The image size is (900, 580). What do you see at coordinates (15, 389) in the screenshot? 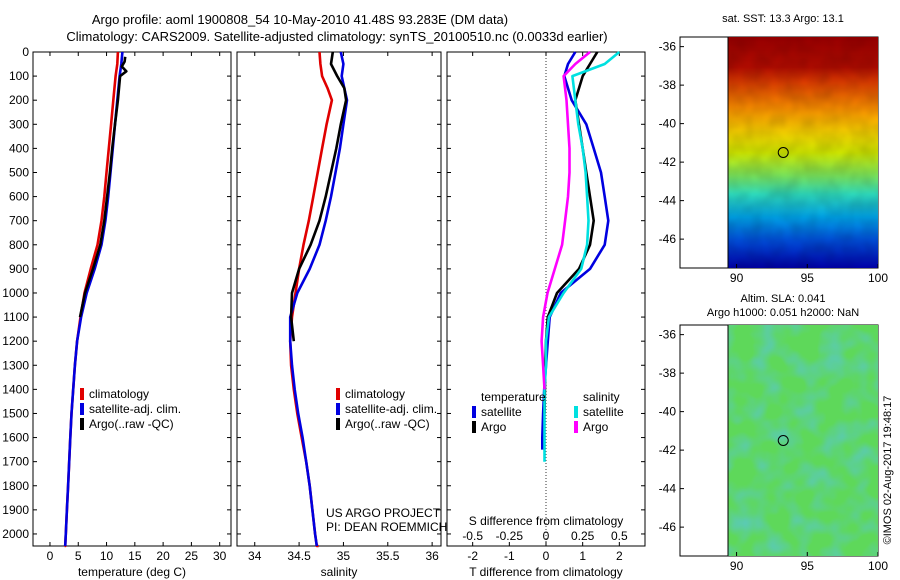
I see `depth-tick-label: 1400` at bounding box center [15, 389].